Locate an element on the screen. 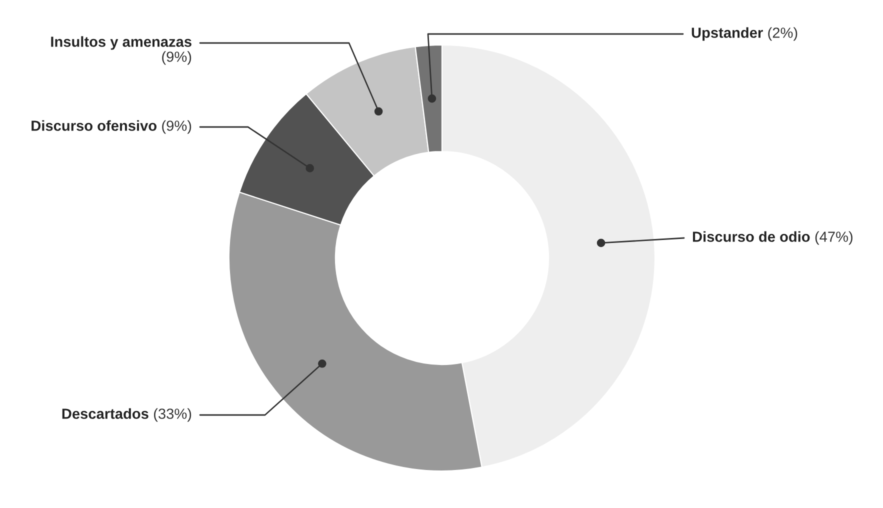 The height and width of the screenshot is (508, 883). data-label: (33%) is located at coordinates (173, 415).